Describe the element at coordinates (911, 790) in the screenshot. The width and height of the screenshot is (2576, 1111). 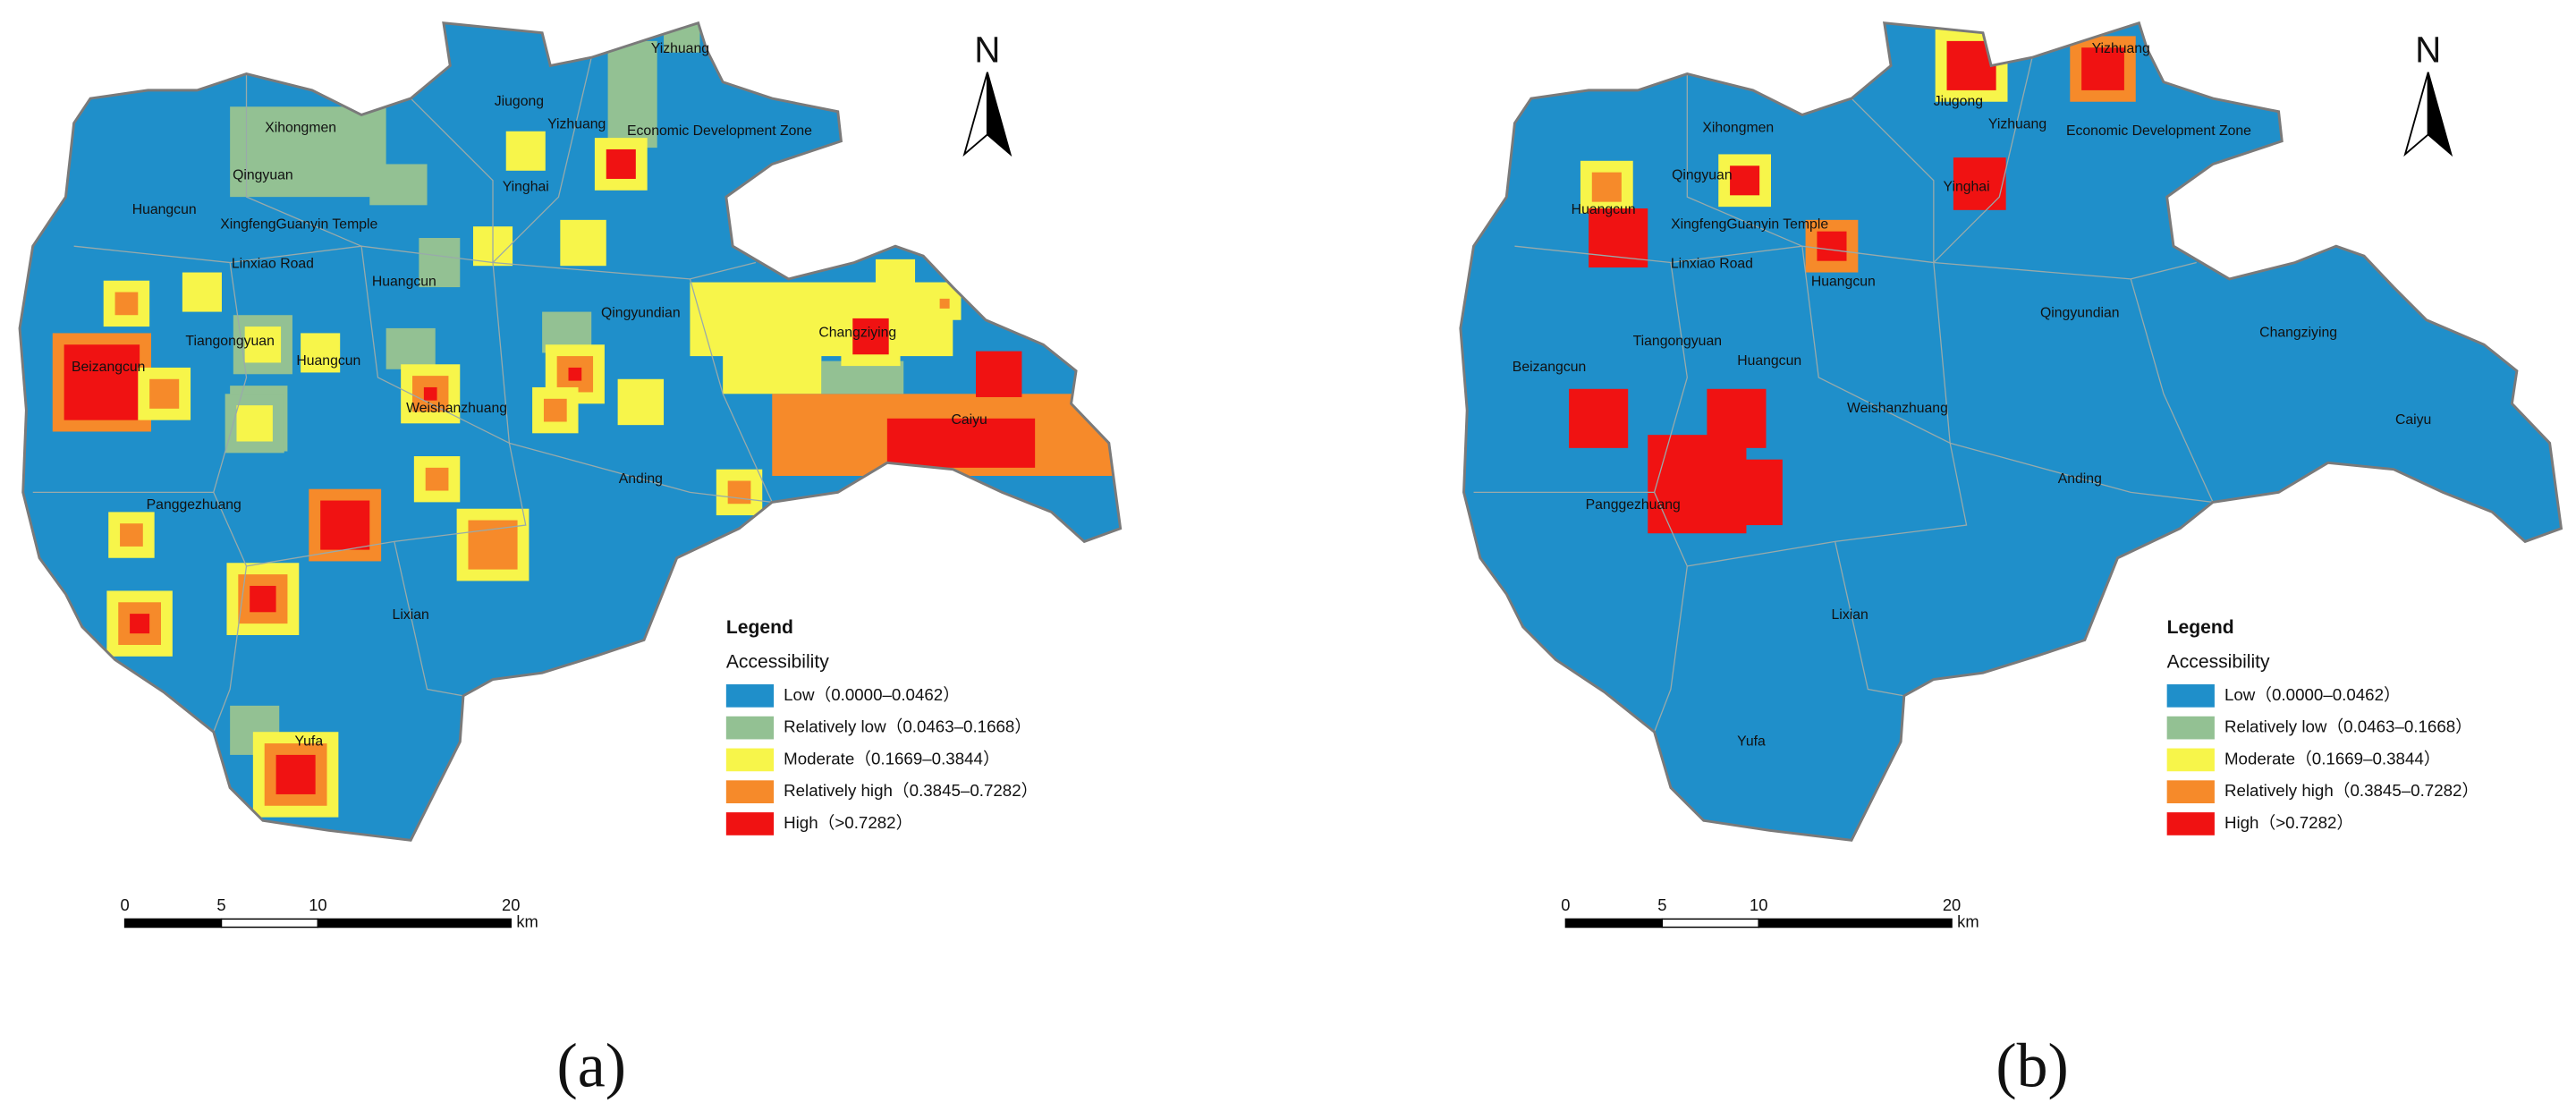
I see `legend-label: Relatively high（0.3845–0.7282）` at that location.